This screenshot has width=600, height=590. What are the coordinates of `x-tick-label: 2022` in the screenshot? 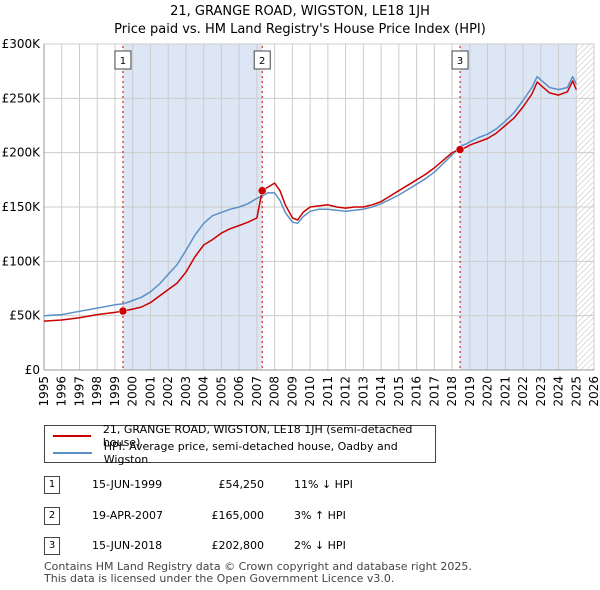 It's located at (523, 391).